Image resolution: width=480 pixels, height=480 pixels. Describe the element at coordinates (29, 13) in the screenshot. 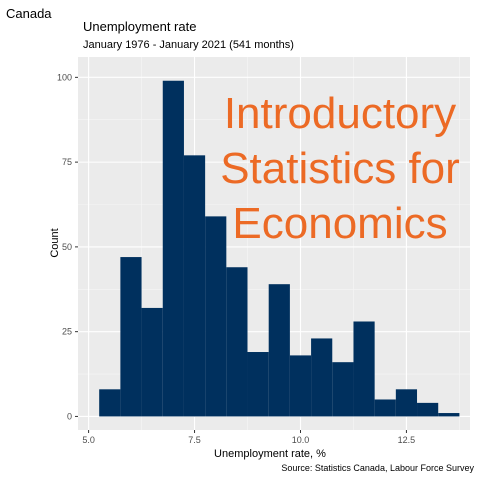

I see `country-label: Canada` at that location.